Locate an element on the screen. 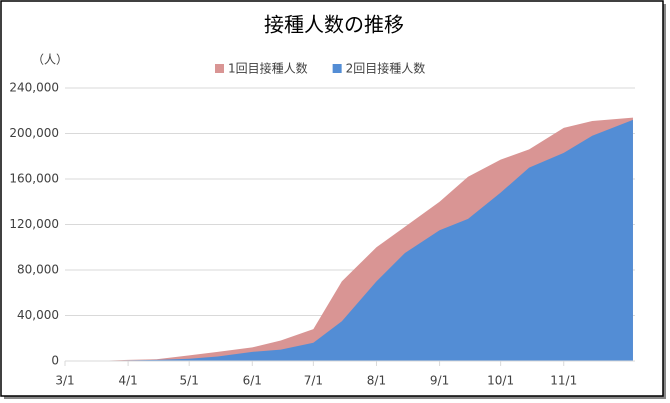 This screenshot has width=670, height=403. y-tick-label: 0 is located at coordinates (55, 361).